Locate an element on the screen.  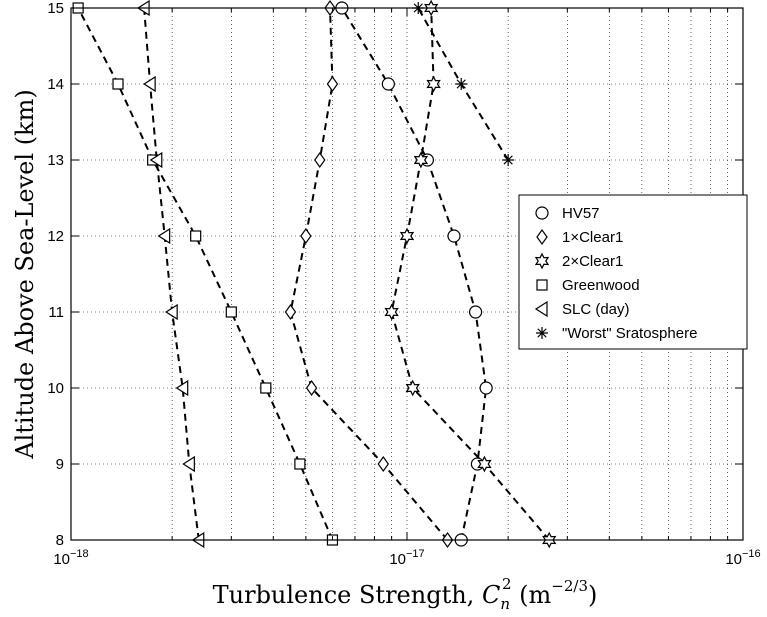
y-axis-title: Altitude Above Sea-Level (km) is located at coordinates (25, 274).